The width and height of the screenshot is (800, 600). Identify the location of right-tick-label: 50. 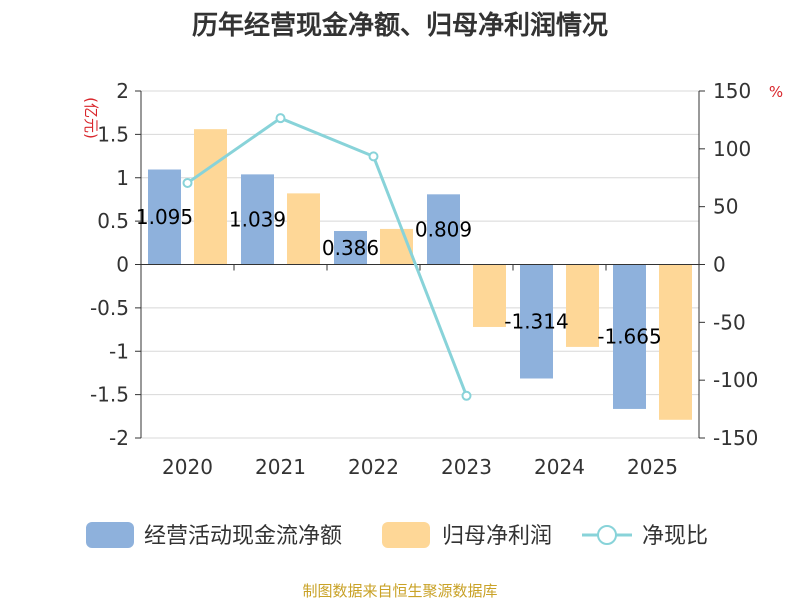
(725, 207).